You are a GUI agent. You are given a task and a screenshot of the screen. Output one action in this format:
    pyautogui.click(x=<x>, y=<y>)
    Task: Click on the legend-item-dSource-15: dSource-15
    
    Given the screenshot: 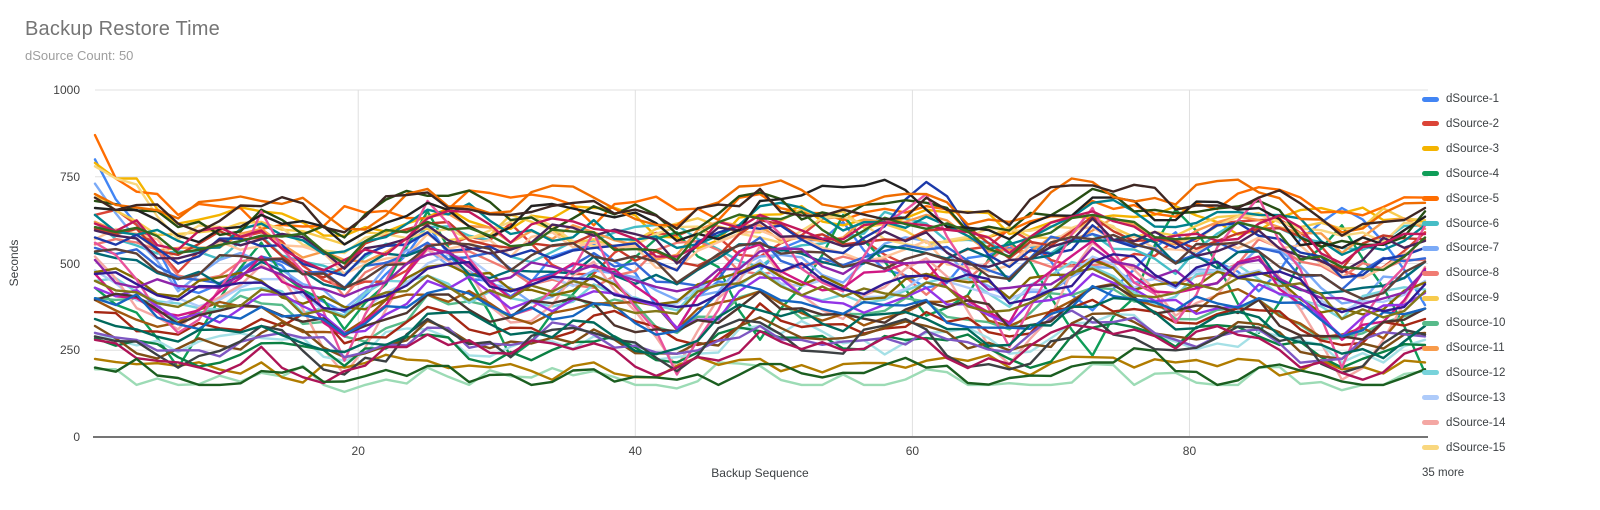 What is the action you would take?
    pyautogui.click(x=1463, y=448)
    